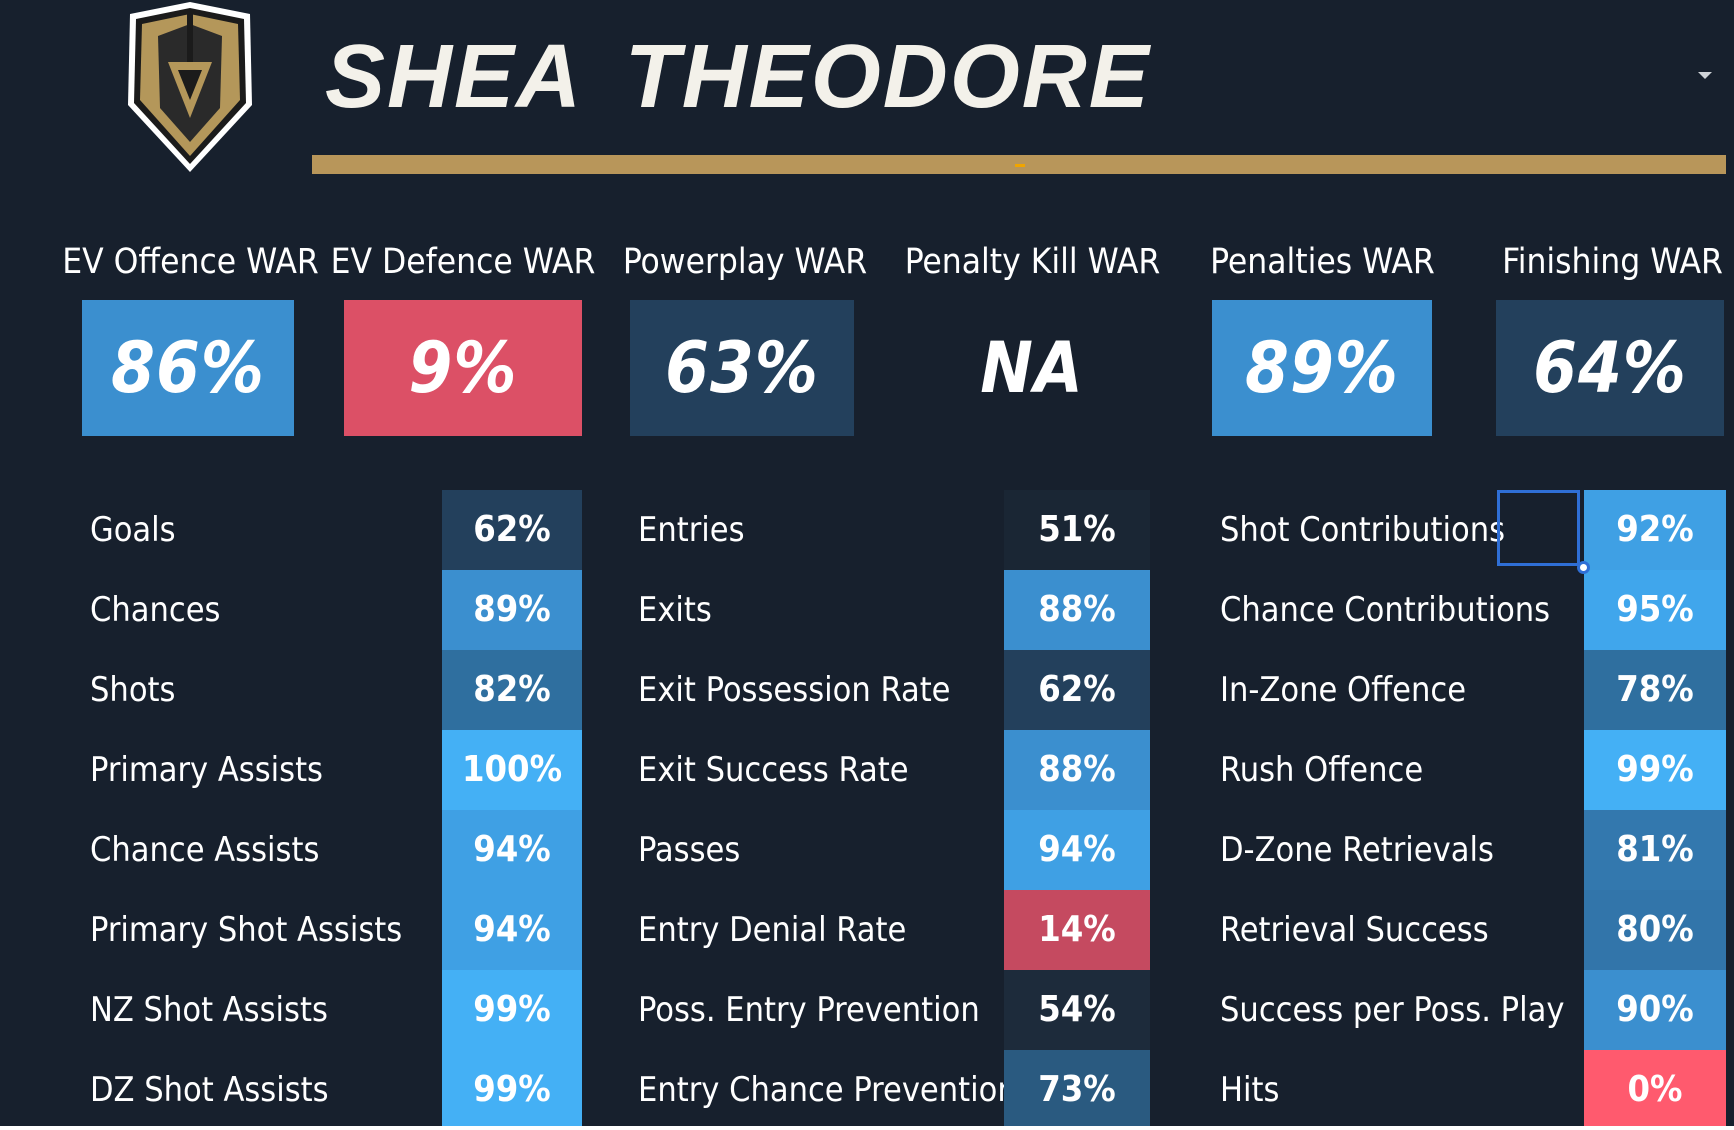 The width and height of the screenshot is (1734, 1130). Describe the element at coordinates (512, 690) in the screenshot. I see `stat-value-shots: 82%` at that location.